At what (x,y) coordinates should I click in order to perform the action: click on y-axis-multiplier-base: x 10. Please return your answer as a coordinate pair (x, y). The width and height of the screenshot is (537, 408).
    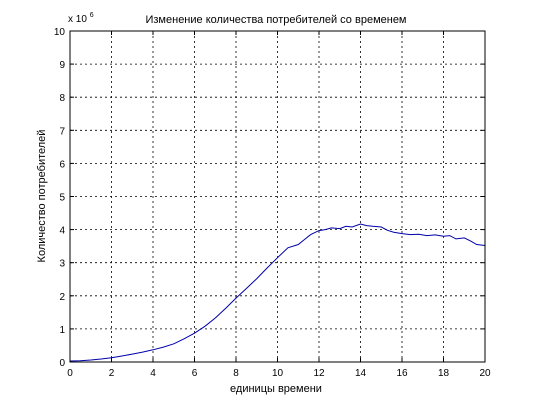
    Looking at the image, I should click on (77, 19).